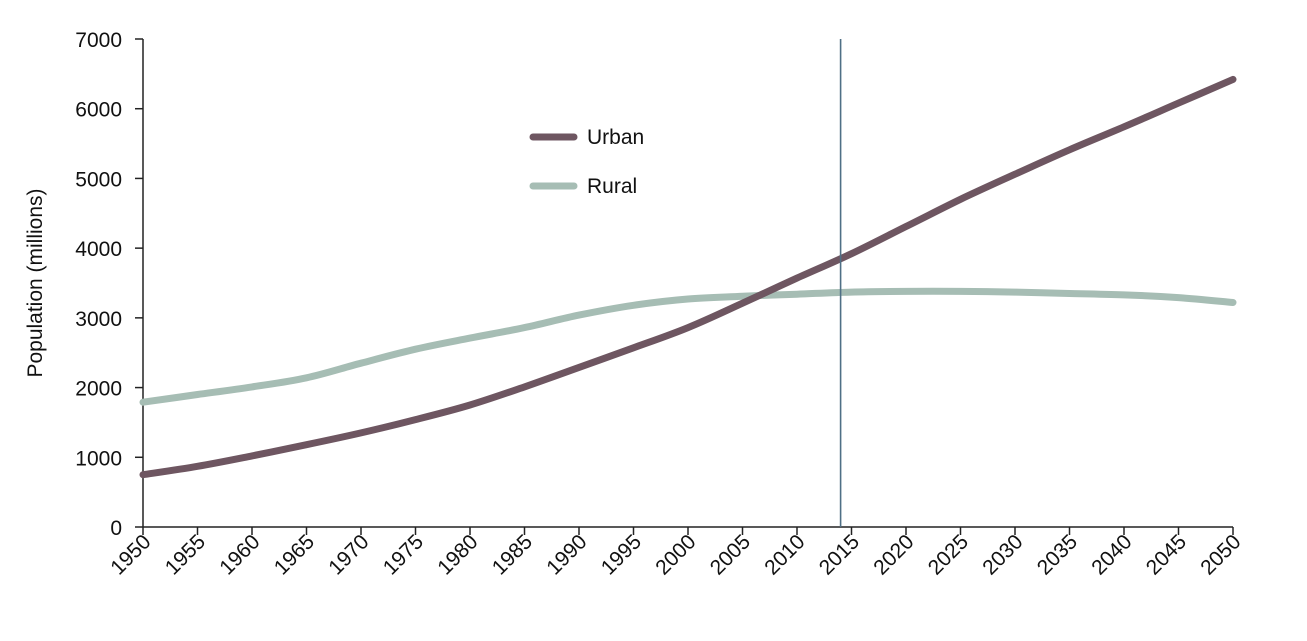 The width and height of the screenshot is (1307, 641). What do you see at coordinates (116, 528) in the screenshot?
I see `y-tick-label: 0` at bounding box center [116, 528].